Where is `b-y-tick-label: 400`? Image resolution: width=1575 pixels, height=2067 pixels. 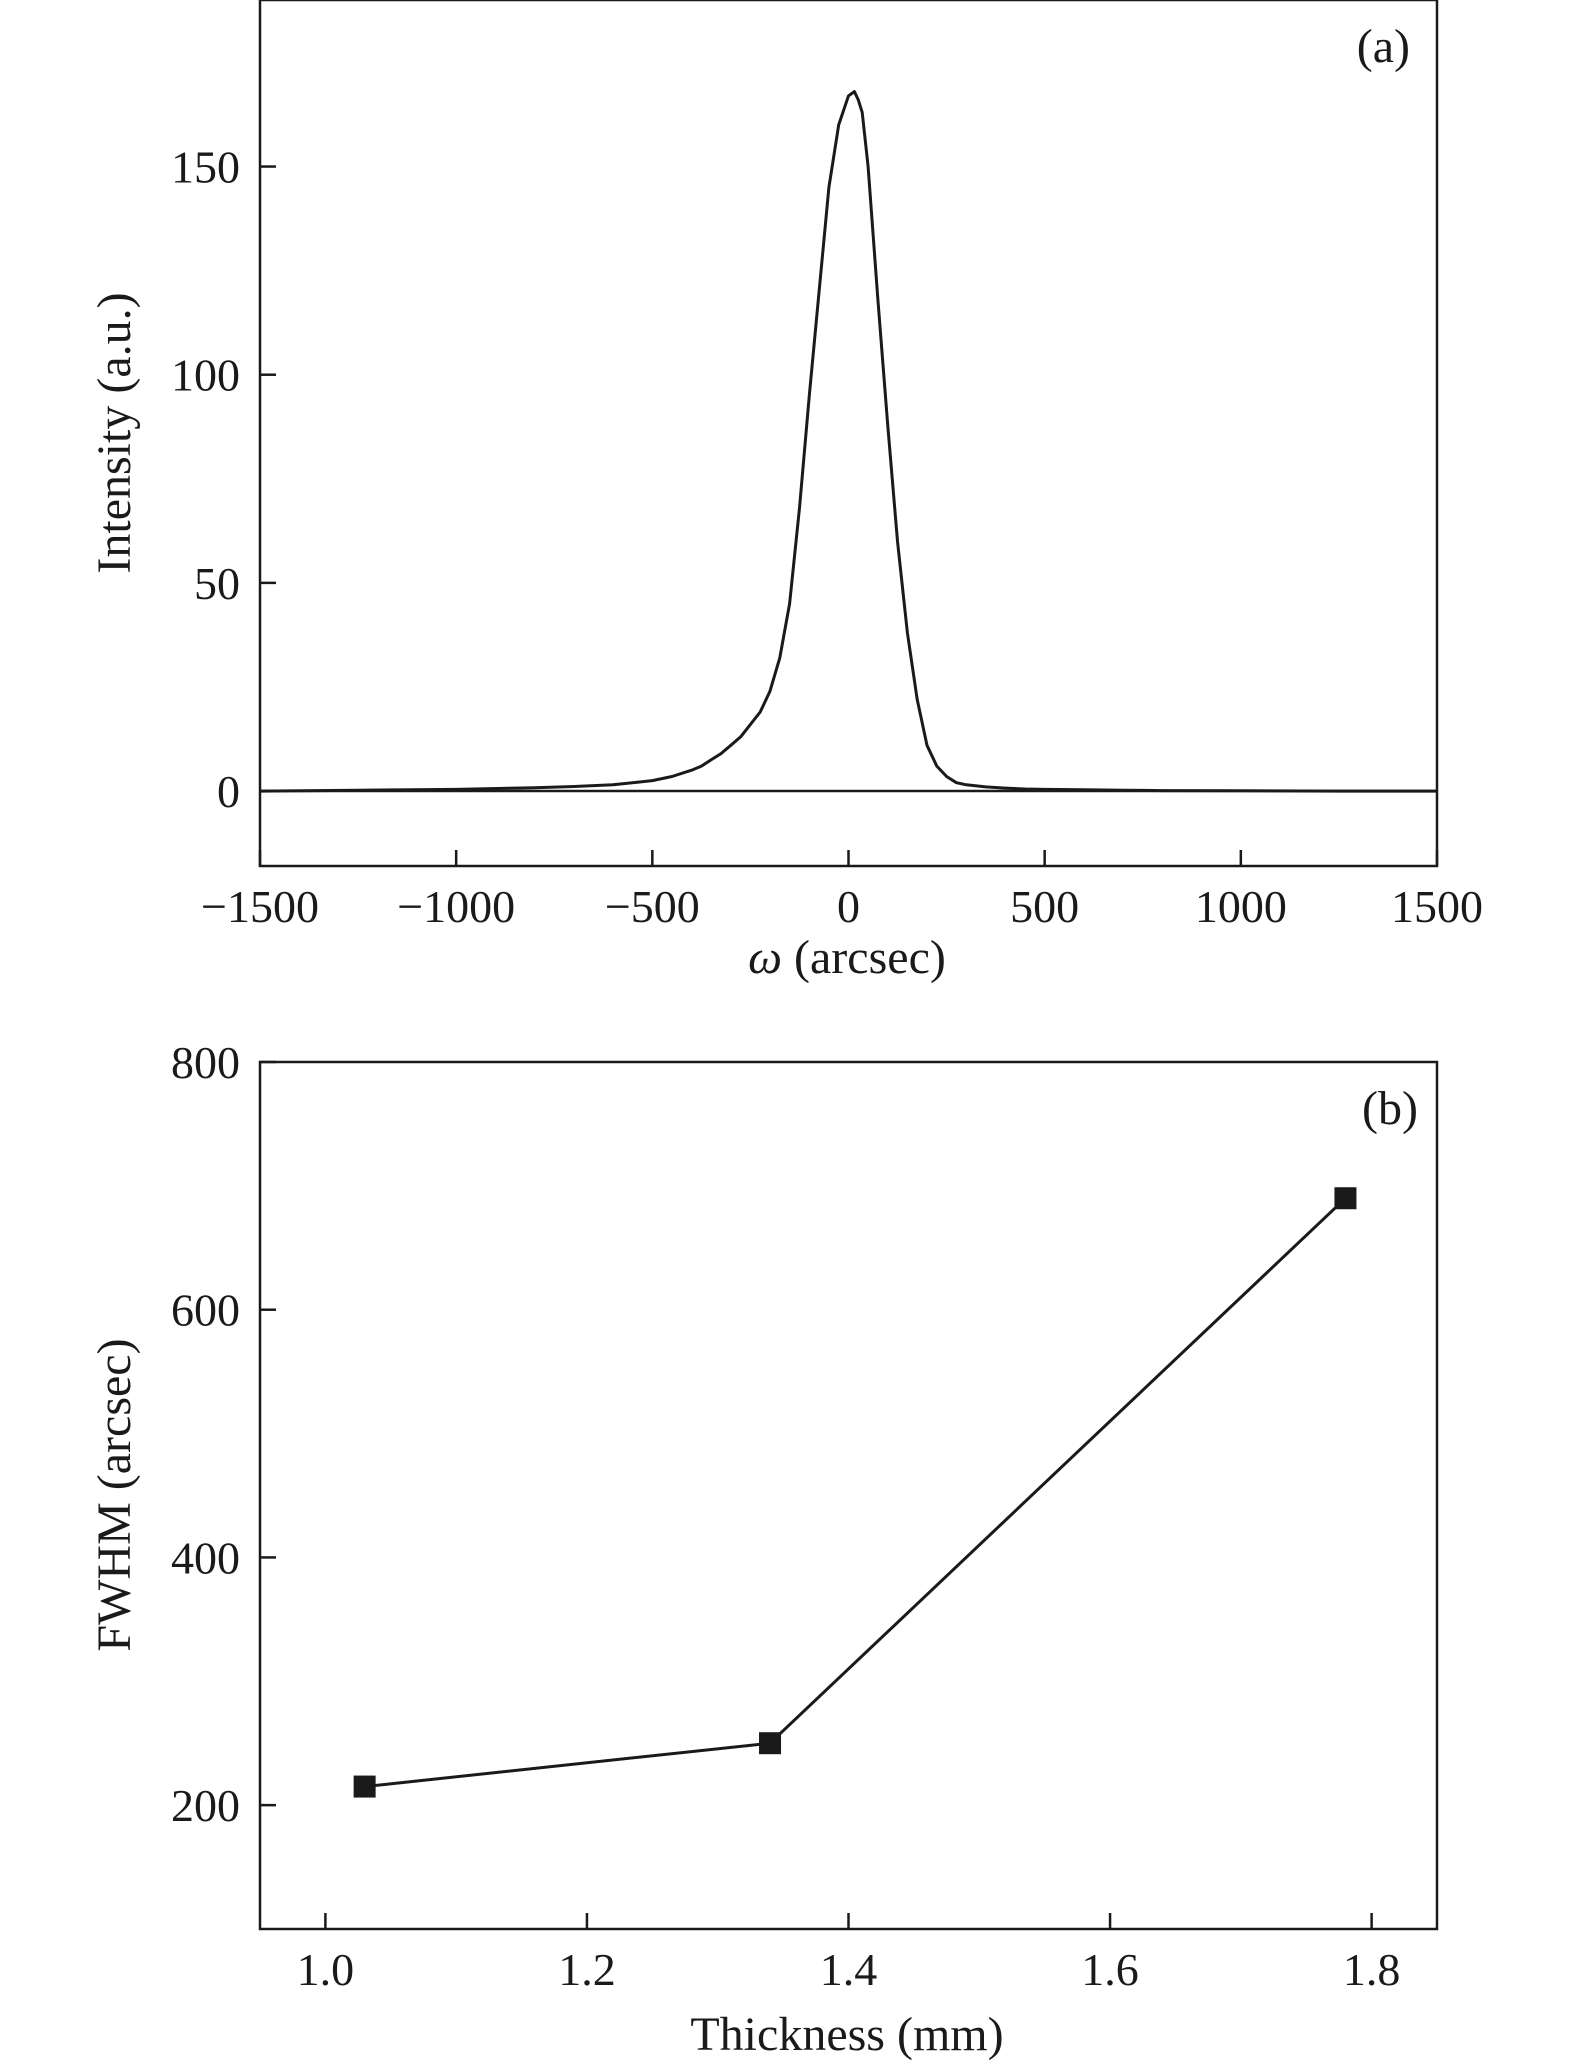
b-y-tick-label: 400 is located at coordinates (205, 1557).